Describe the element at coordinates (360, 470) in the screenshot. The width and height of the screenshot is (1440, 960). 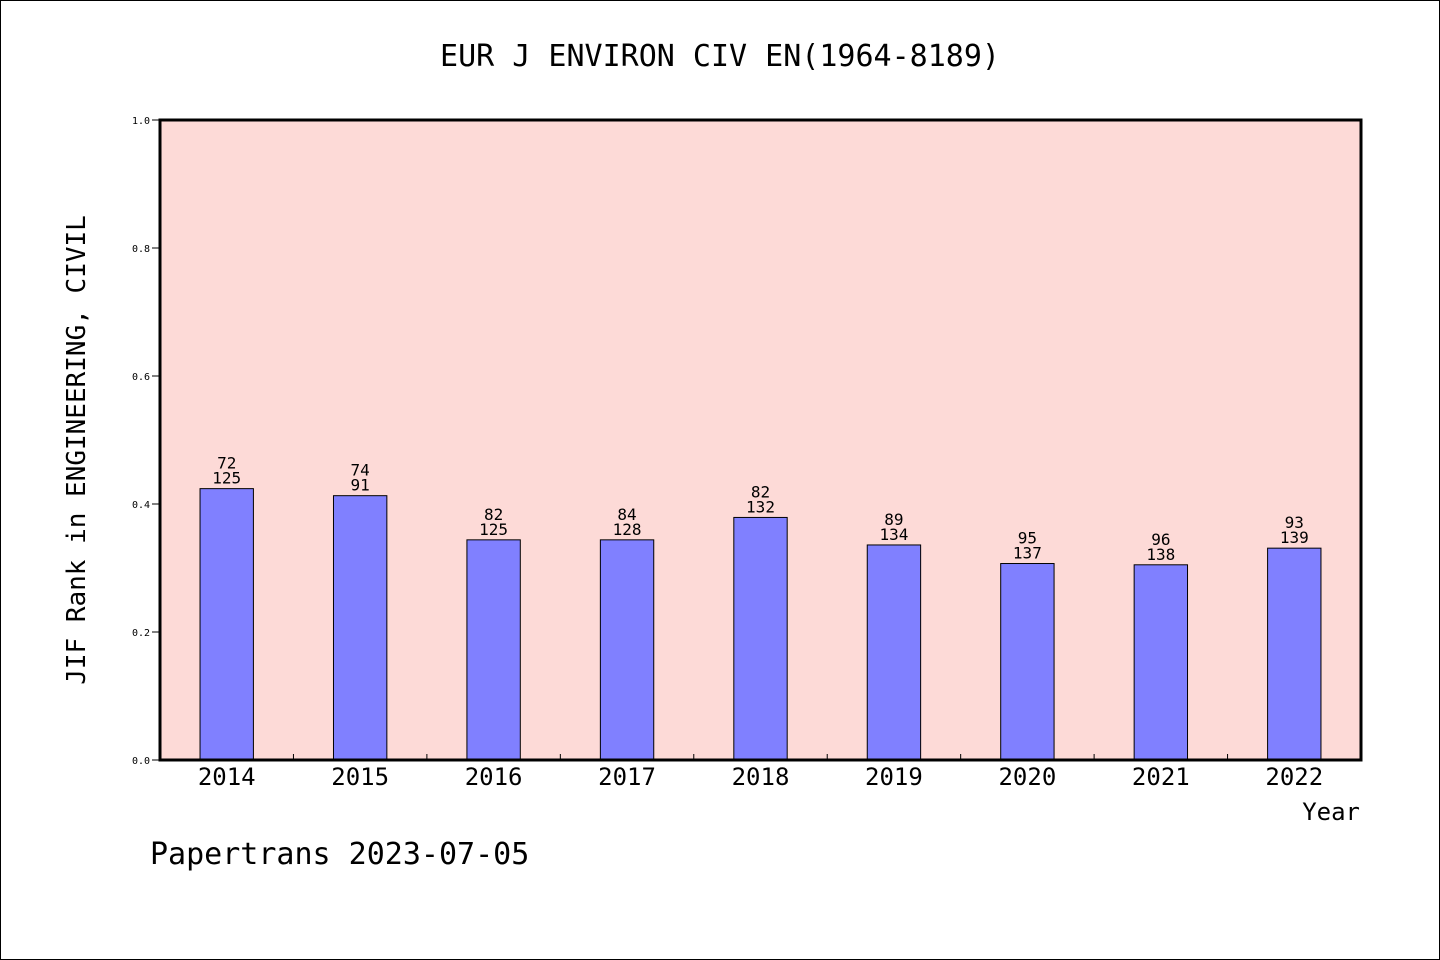
I see `bar-rank-label: 74` at that location.